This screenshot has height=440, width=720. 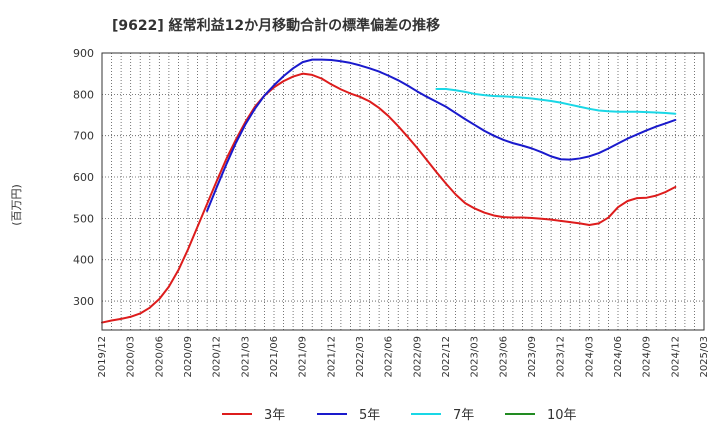 What do you see at coordinates (675, 357) in the screenshot?
I see `x-tick-label: 2024/12` at bounding box center [675, 357].